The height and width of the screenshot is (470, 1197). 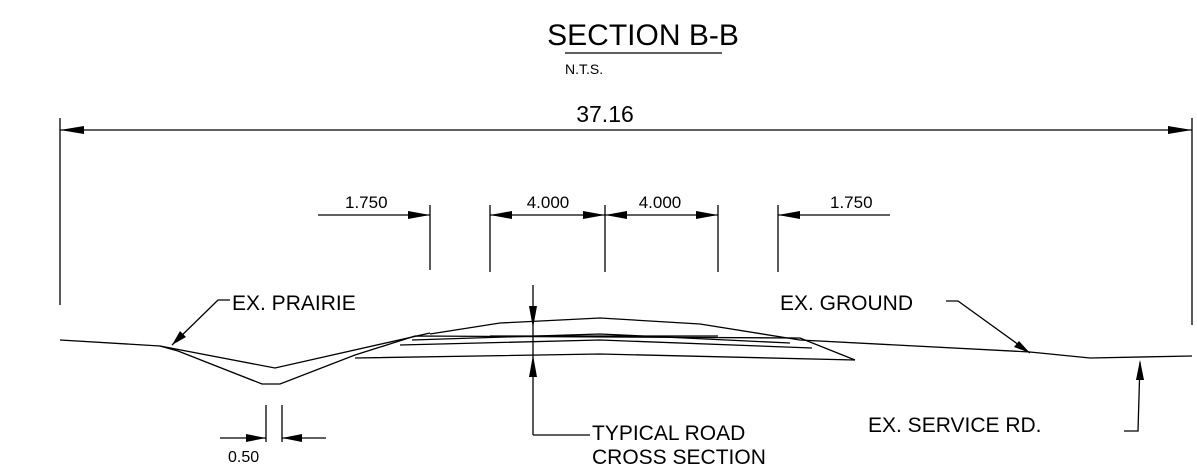 What do you see at coordinates (584, 69) in the screenshot?
I see `subtitle: N.T.S.` at bounding box center [584, 69].